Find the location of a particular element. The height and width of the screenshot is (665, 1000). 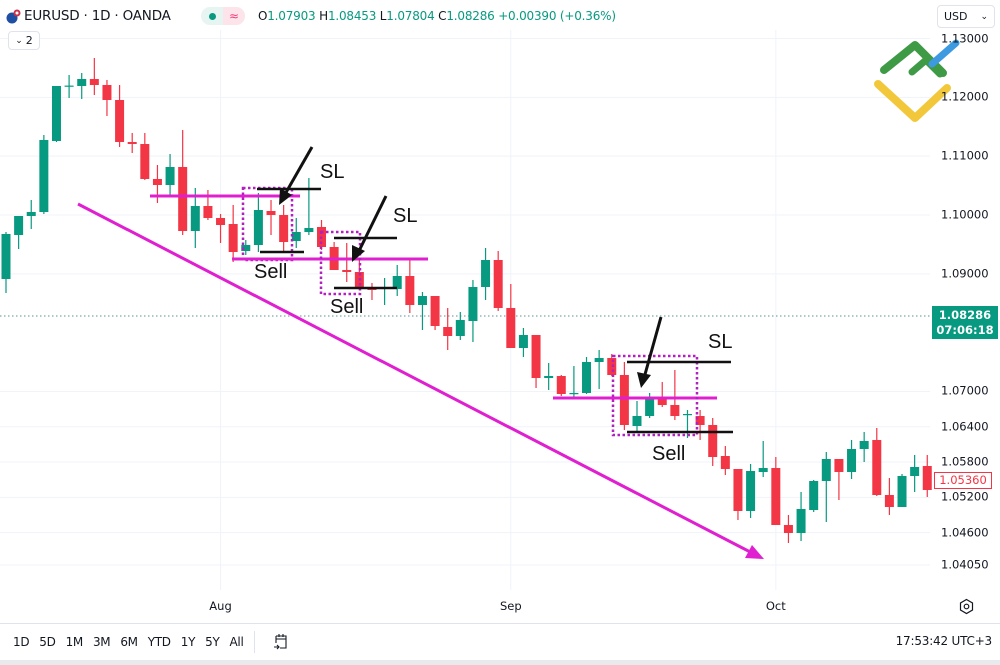

market-status-pill: ≈ is located at coordinates (223, 16).